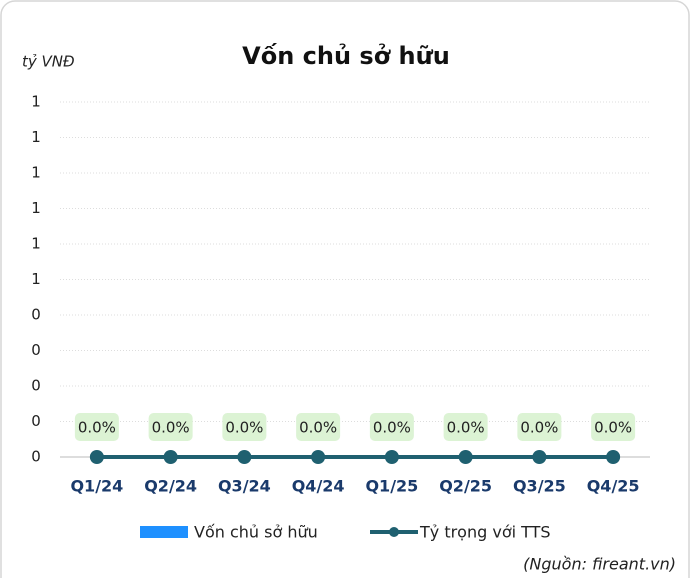  I want to click on legend-label: Vốn chủ sở hữu, so click(256, 532).